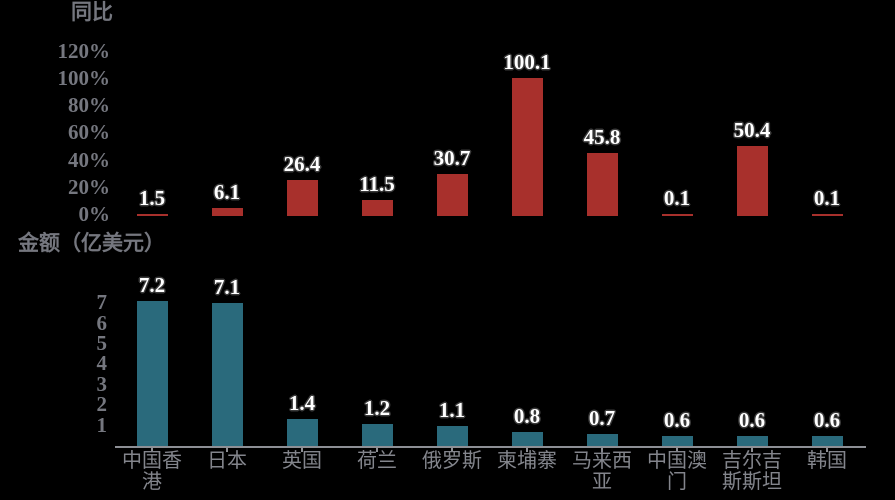 Image resolution: width=895 pixels, height=500 pixels. I want to click on x-category-label: 日本, so click(227, 461).